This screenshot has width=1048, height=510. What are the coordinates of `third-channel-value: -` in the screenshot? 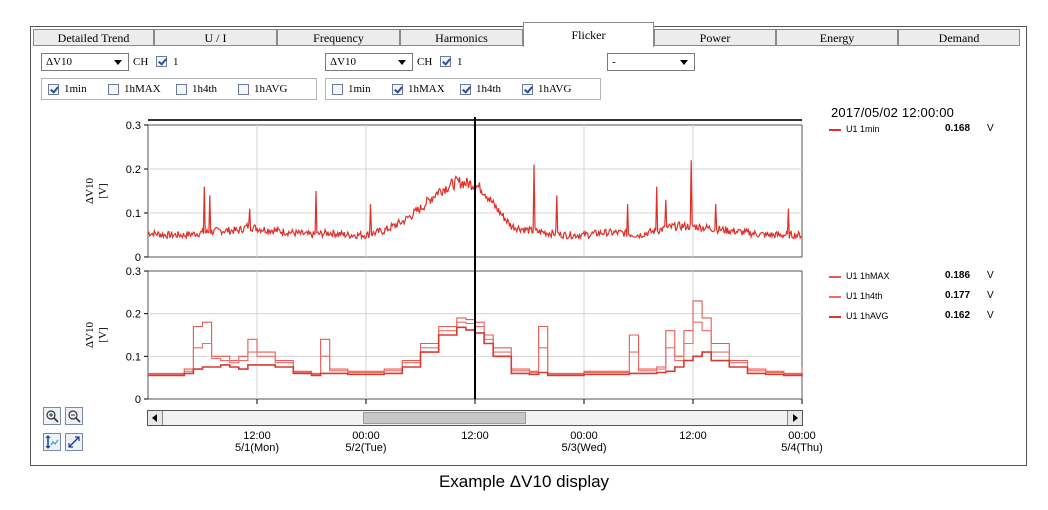 It's located at (614, 62).